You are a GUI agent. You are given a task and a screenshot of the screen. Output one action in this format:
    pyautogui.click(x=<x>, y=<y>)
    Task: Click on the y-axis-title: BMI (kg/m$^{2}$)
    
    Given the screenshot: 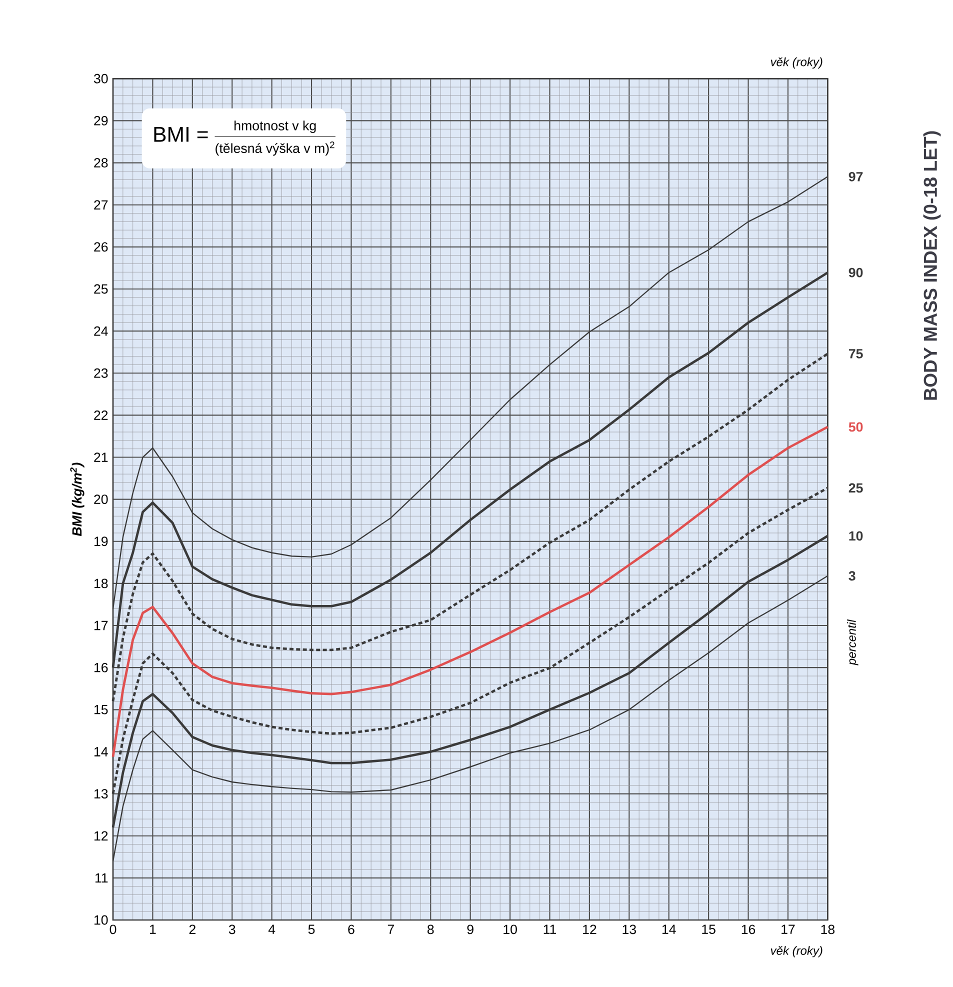 What is the action you would take?
    pyautogui.click(x=77, y=499)
    